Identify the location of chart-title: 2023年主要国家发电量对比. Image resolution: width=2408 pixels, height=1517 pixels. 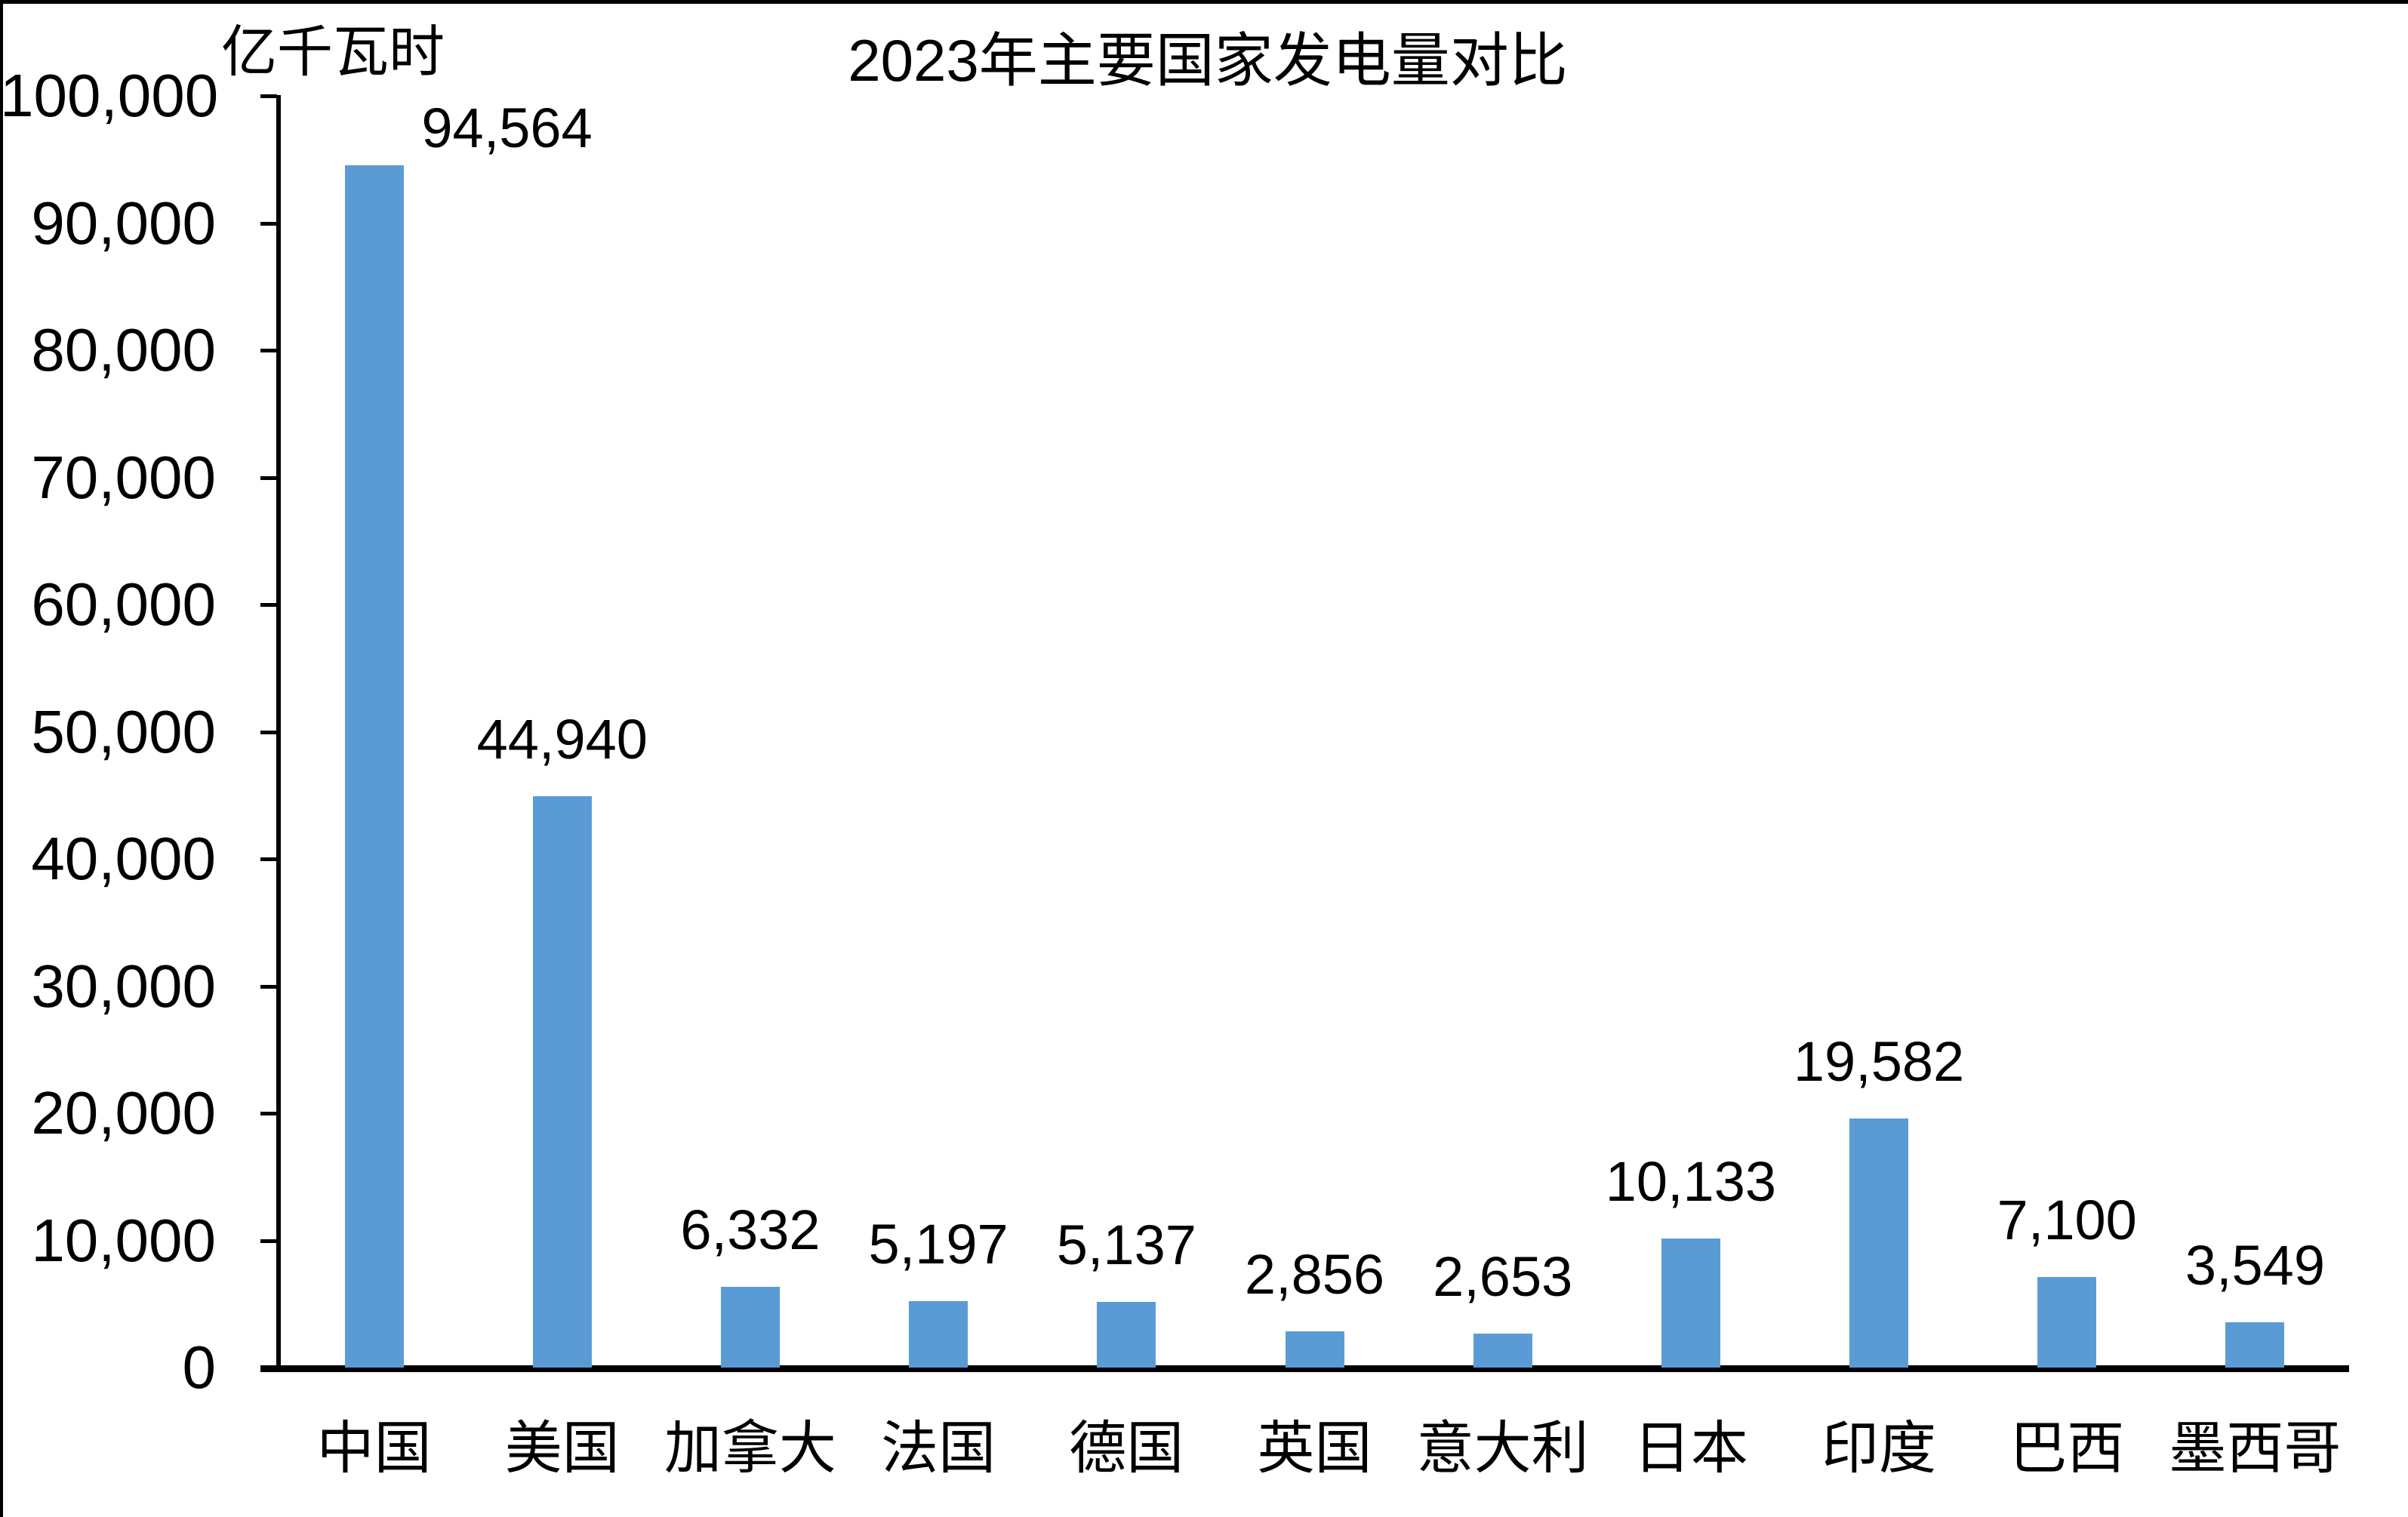
(1208, 61).